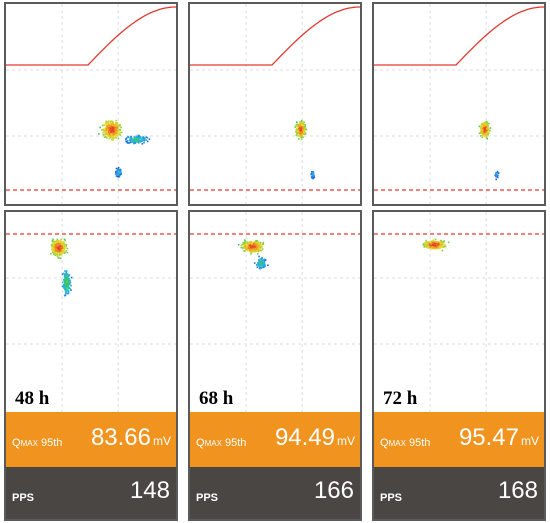 The width and height of the screenshot is (550, 523). What do you see at coordinates (23, 498) in the screenshot?
I see `pps-label: PPS` at bounding box center [23, 498].